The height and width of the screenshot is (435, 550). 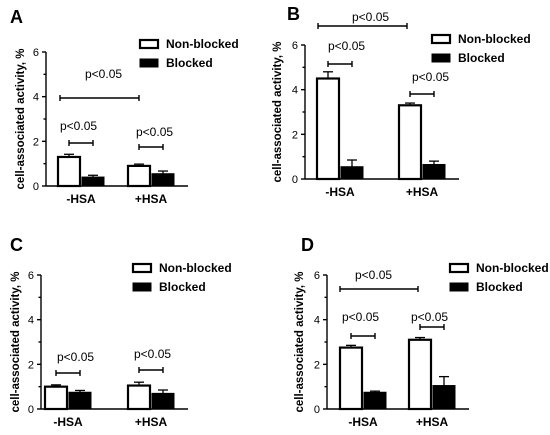 I want to click on panel-letter: D, so click(x=307, y=245).